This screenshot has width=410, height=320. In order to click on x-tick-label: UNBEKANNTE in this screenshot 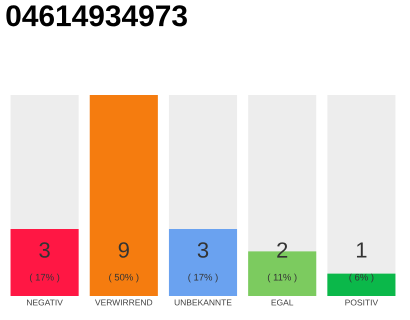, I will do `click(203, 303)`.